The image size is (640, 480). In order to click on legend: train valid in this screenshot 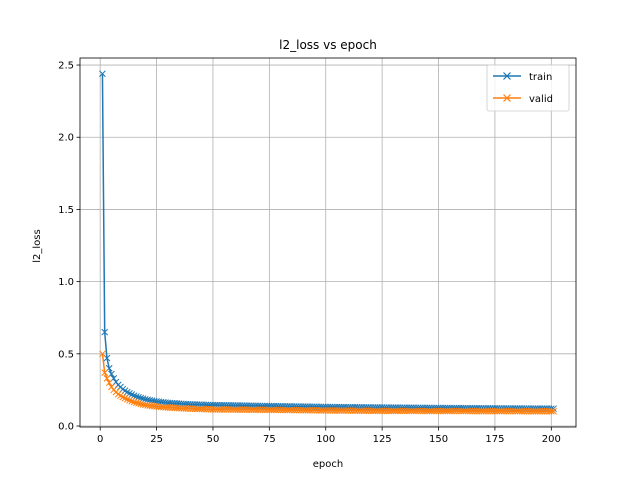, I will do `click(528, 88)`.